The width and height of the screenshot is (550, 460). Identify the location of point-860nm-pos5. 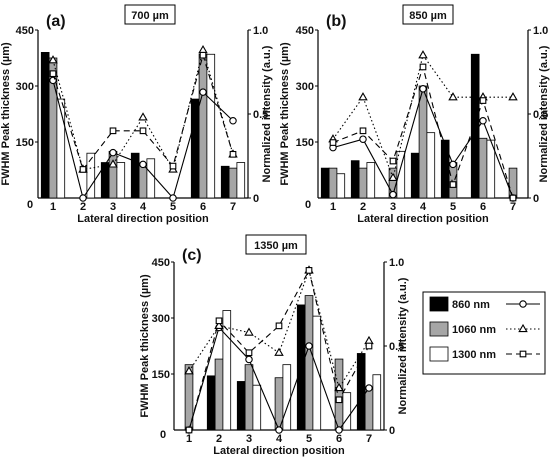
(453, 164).